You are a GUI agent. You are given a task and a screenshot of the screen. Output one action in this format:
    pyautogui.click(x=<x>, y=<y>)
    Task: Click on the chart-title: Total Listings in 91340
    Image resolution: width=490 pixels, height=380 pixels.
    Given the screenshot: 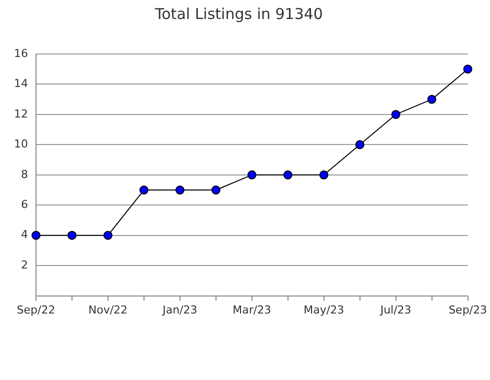 What is the action you would take?
    pyautogui.click(x=238, y=13)
    